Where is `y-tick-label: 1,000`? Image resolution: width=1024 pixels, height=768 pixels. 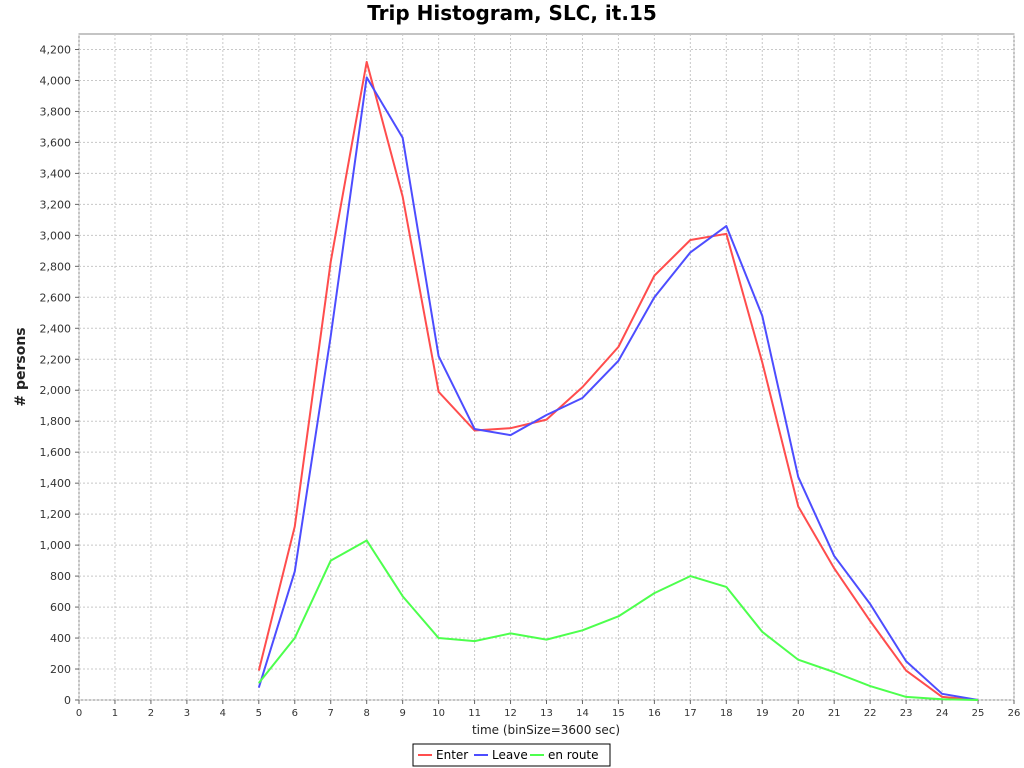 y-tick-label: 1,000 is located at coordinates (56, 545).